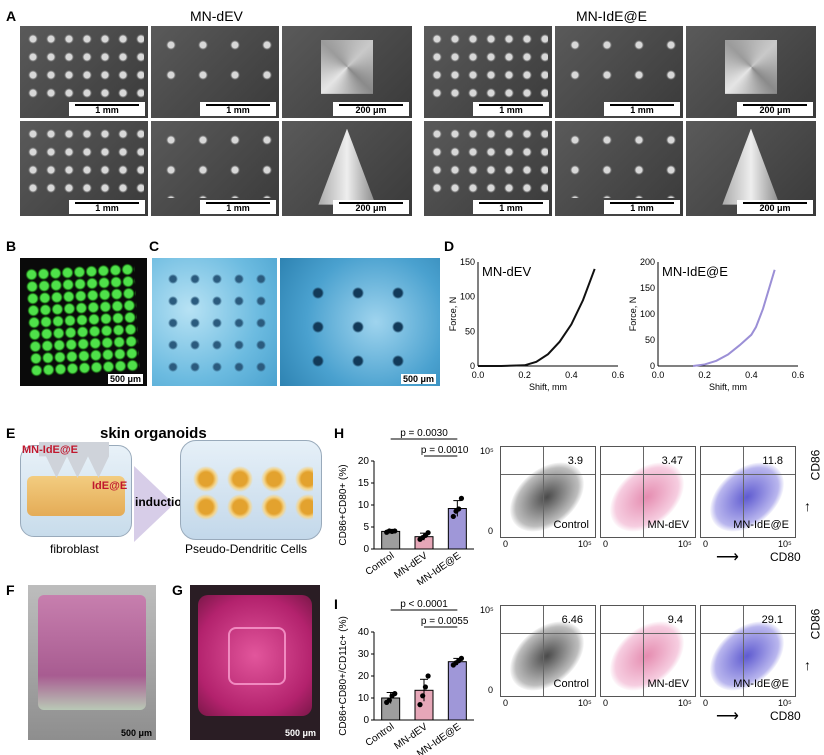  What do you see at coordinates (177, 590) in the screenshot?
I see `panel-label-g: G` at bounding box center [177, 590].